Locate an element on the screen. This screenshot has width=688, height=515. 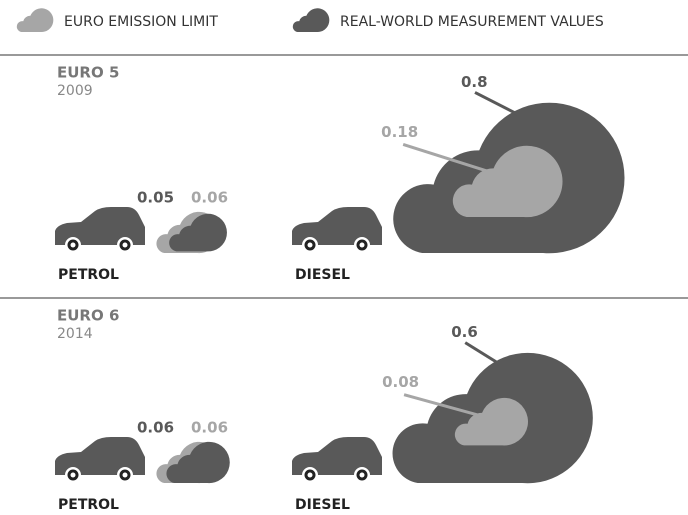
value-label: 0.05 is located at coordinates (155, 197).